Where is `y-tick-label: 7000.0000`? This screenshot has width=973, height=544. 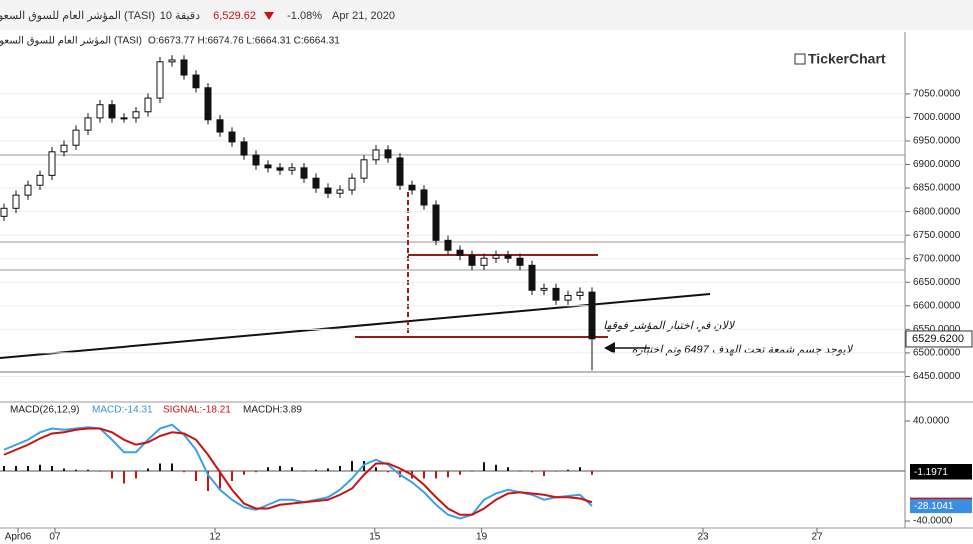
y-tick-label: 7000.0000 is located at coordinates (937, 117).